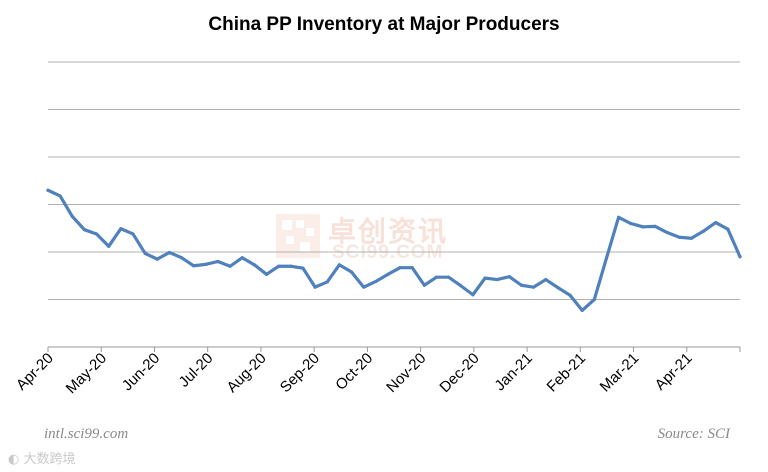  What do you see at coordinates (141, 372) in the screenshot?
I see `x-tick-label: Jun-20` at bounding box center [141, 372].